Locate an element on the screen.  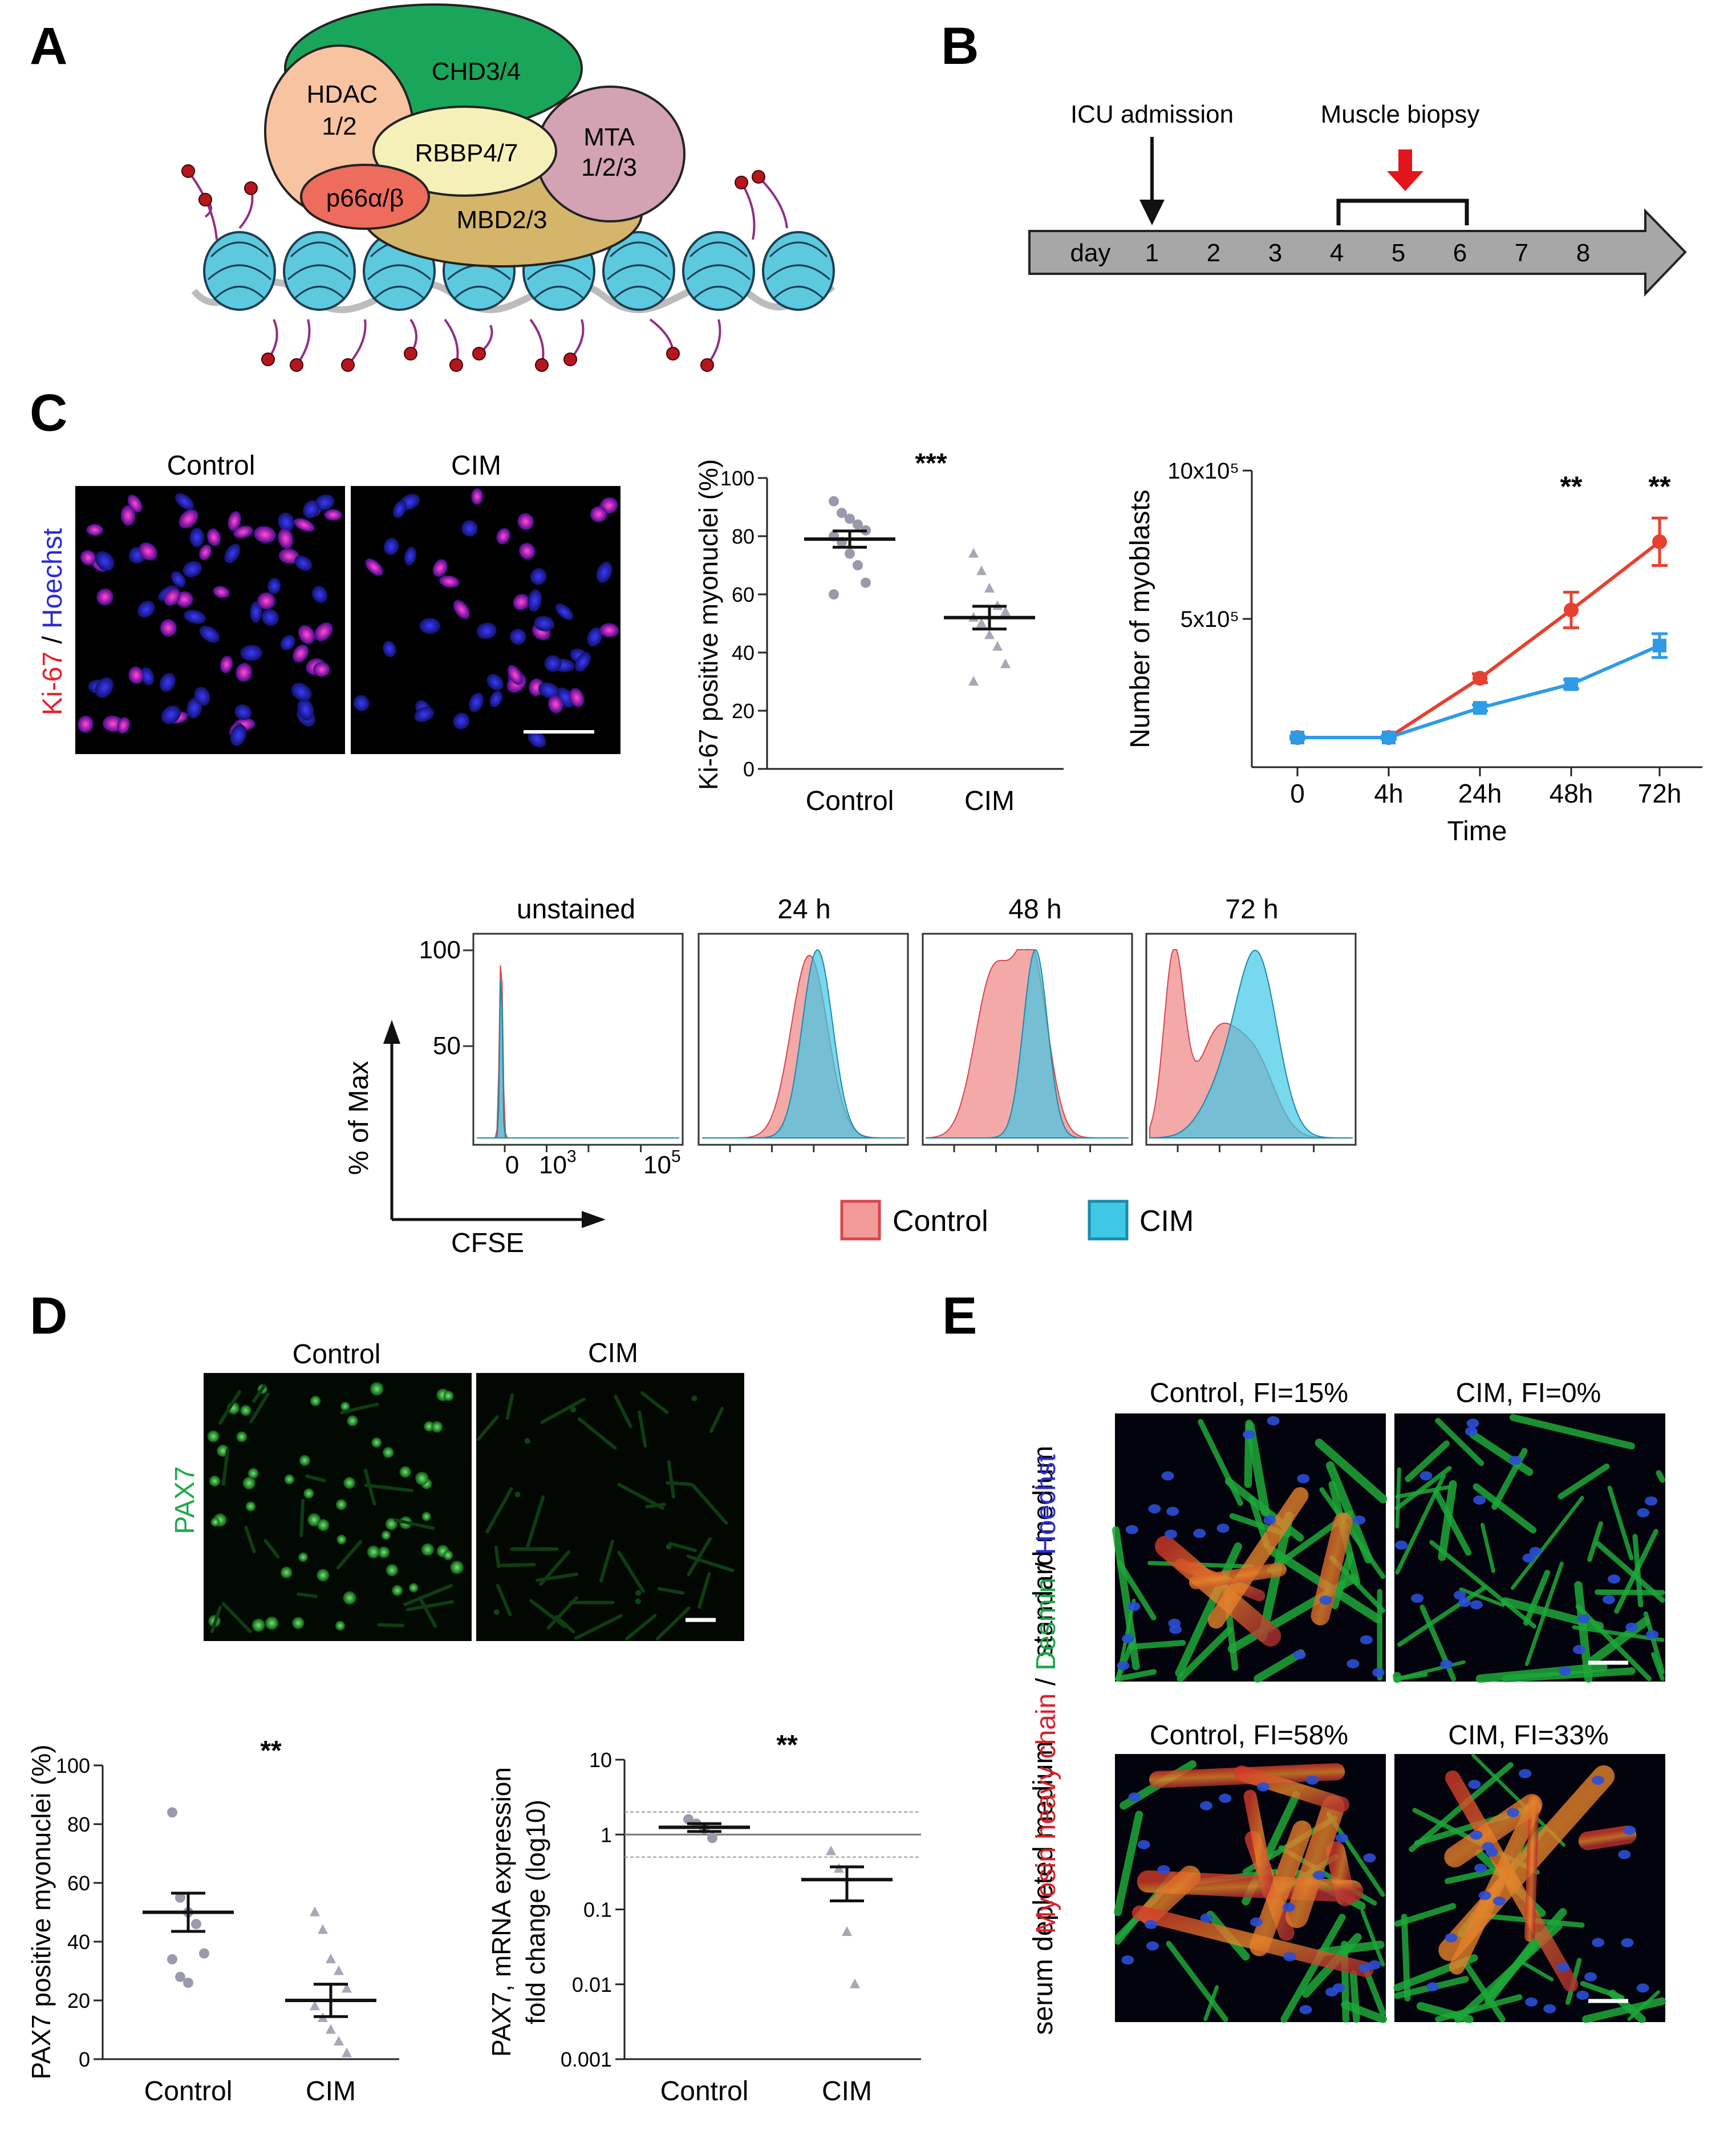
y-tick-label: 0.001 is located at coordinates (587, 2059).